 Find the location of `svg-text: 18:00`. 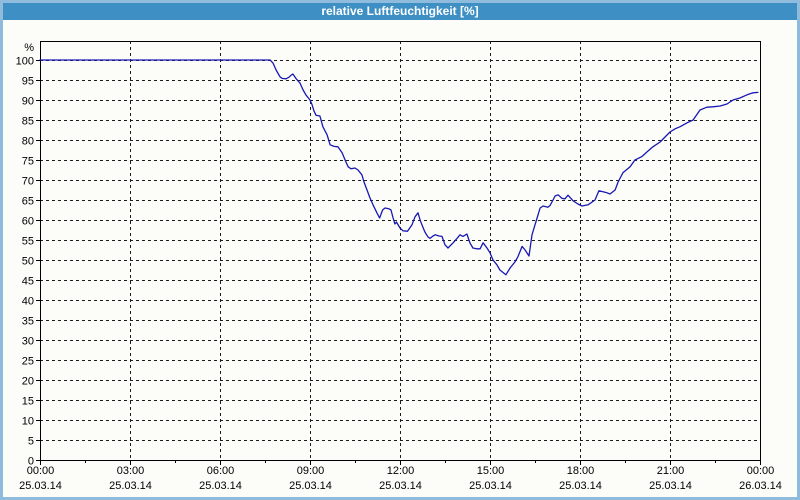

svg-text: 18:00 is located at coordinates (581, 471).